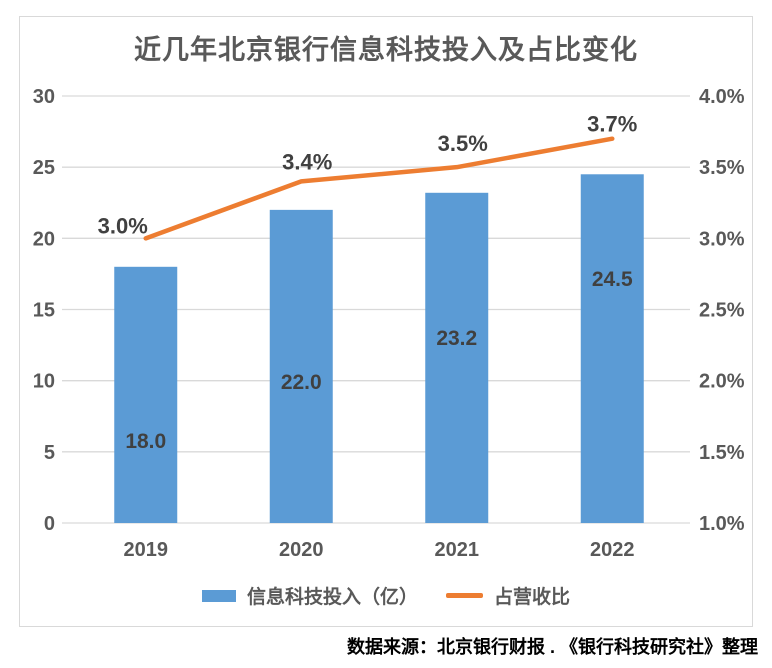 This screenshot has width=772, height=668. Describe the element at coordinates (612, 349) in the screenshot. I see `bar-2022` at that location.